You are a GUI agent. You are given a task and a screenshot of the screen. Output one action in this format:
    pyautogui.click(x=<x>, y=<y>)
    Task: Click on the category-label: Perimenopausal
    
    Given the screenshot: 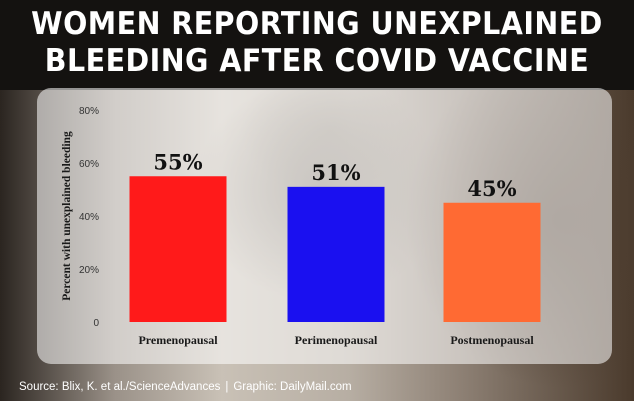 What is the action you would take?
    pyautogui.click(x=336, y=340)
    